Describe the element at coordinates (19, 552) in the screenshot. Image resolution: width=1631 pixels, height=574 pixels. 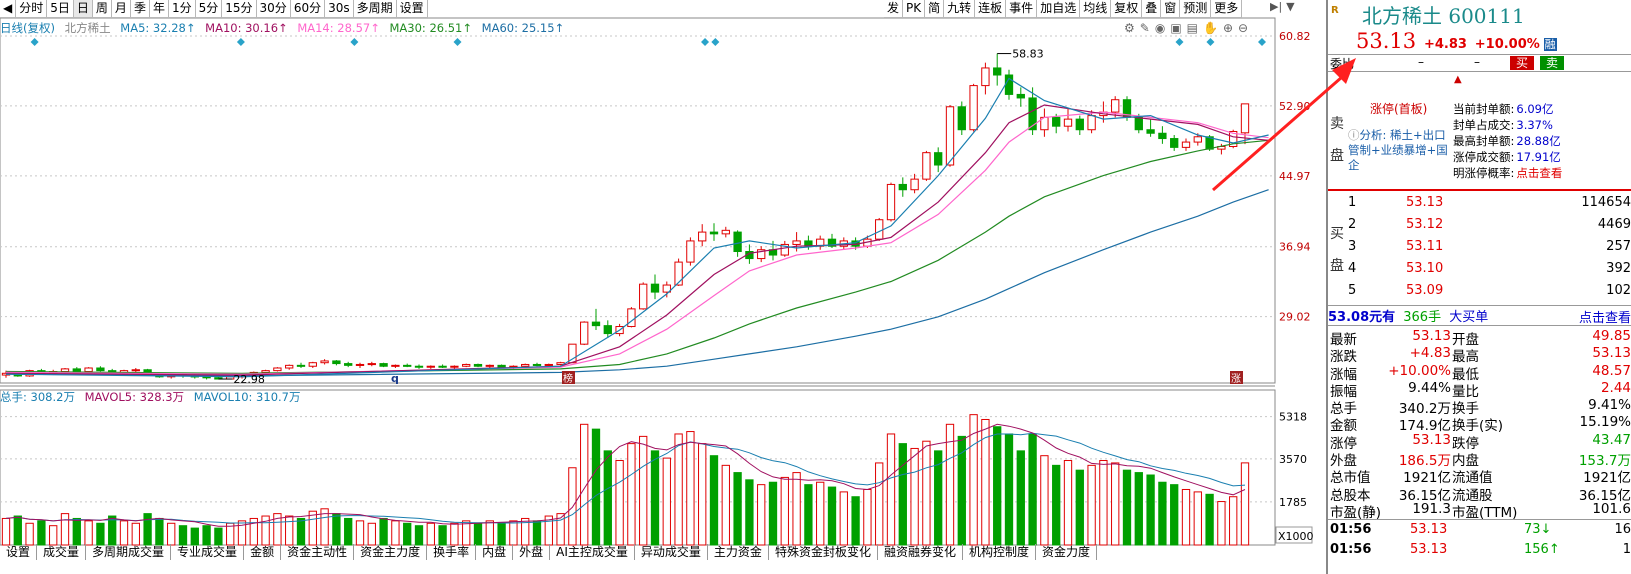
I see `indicator-tab: 设置` at that location.